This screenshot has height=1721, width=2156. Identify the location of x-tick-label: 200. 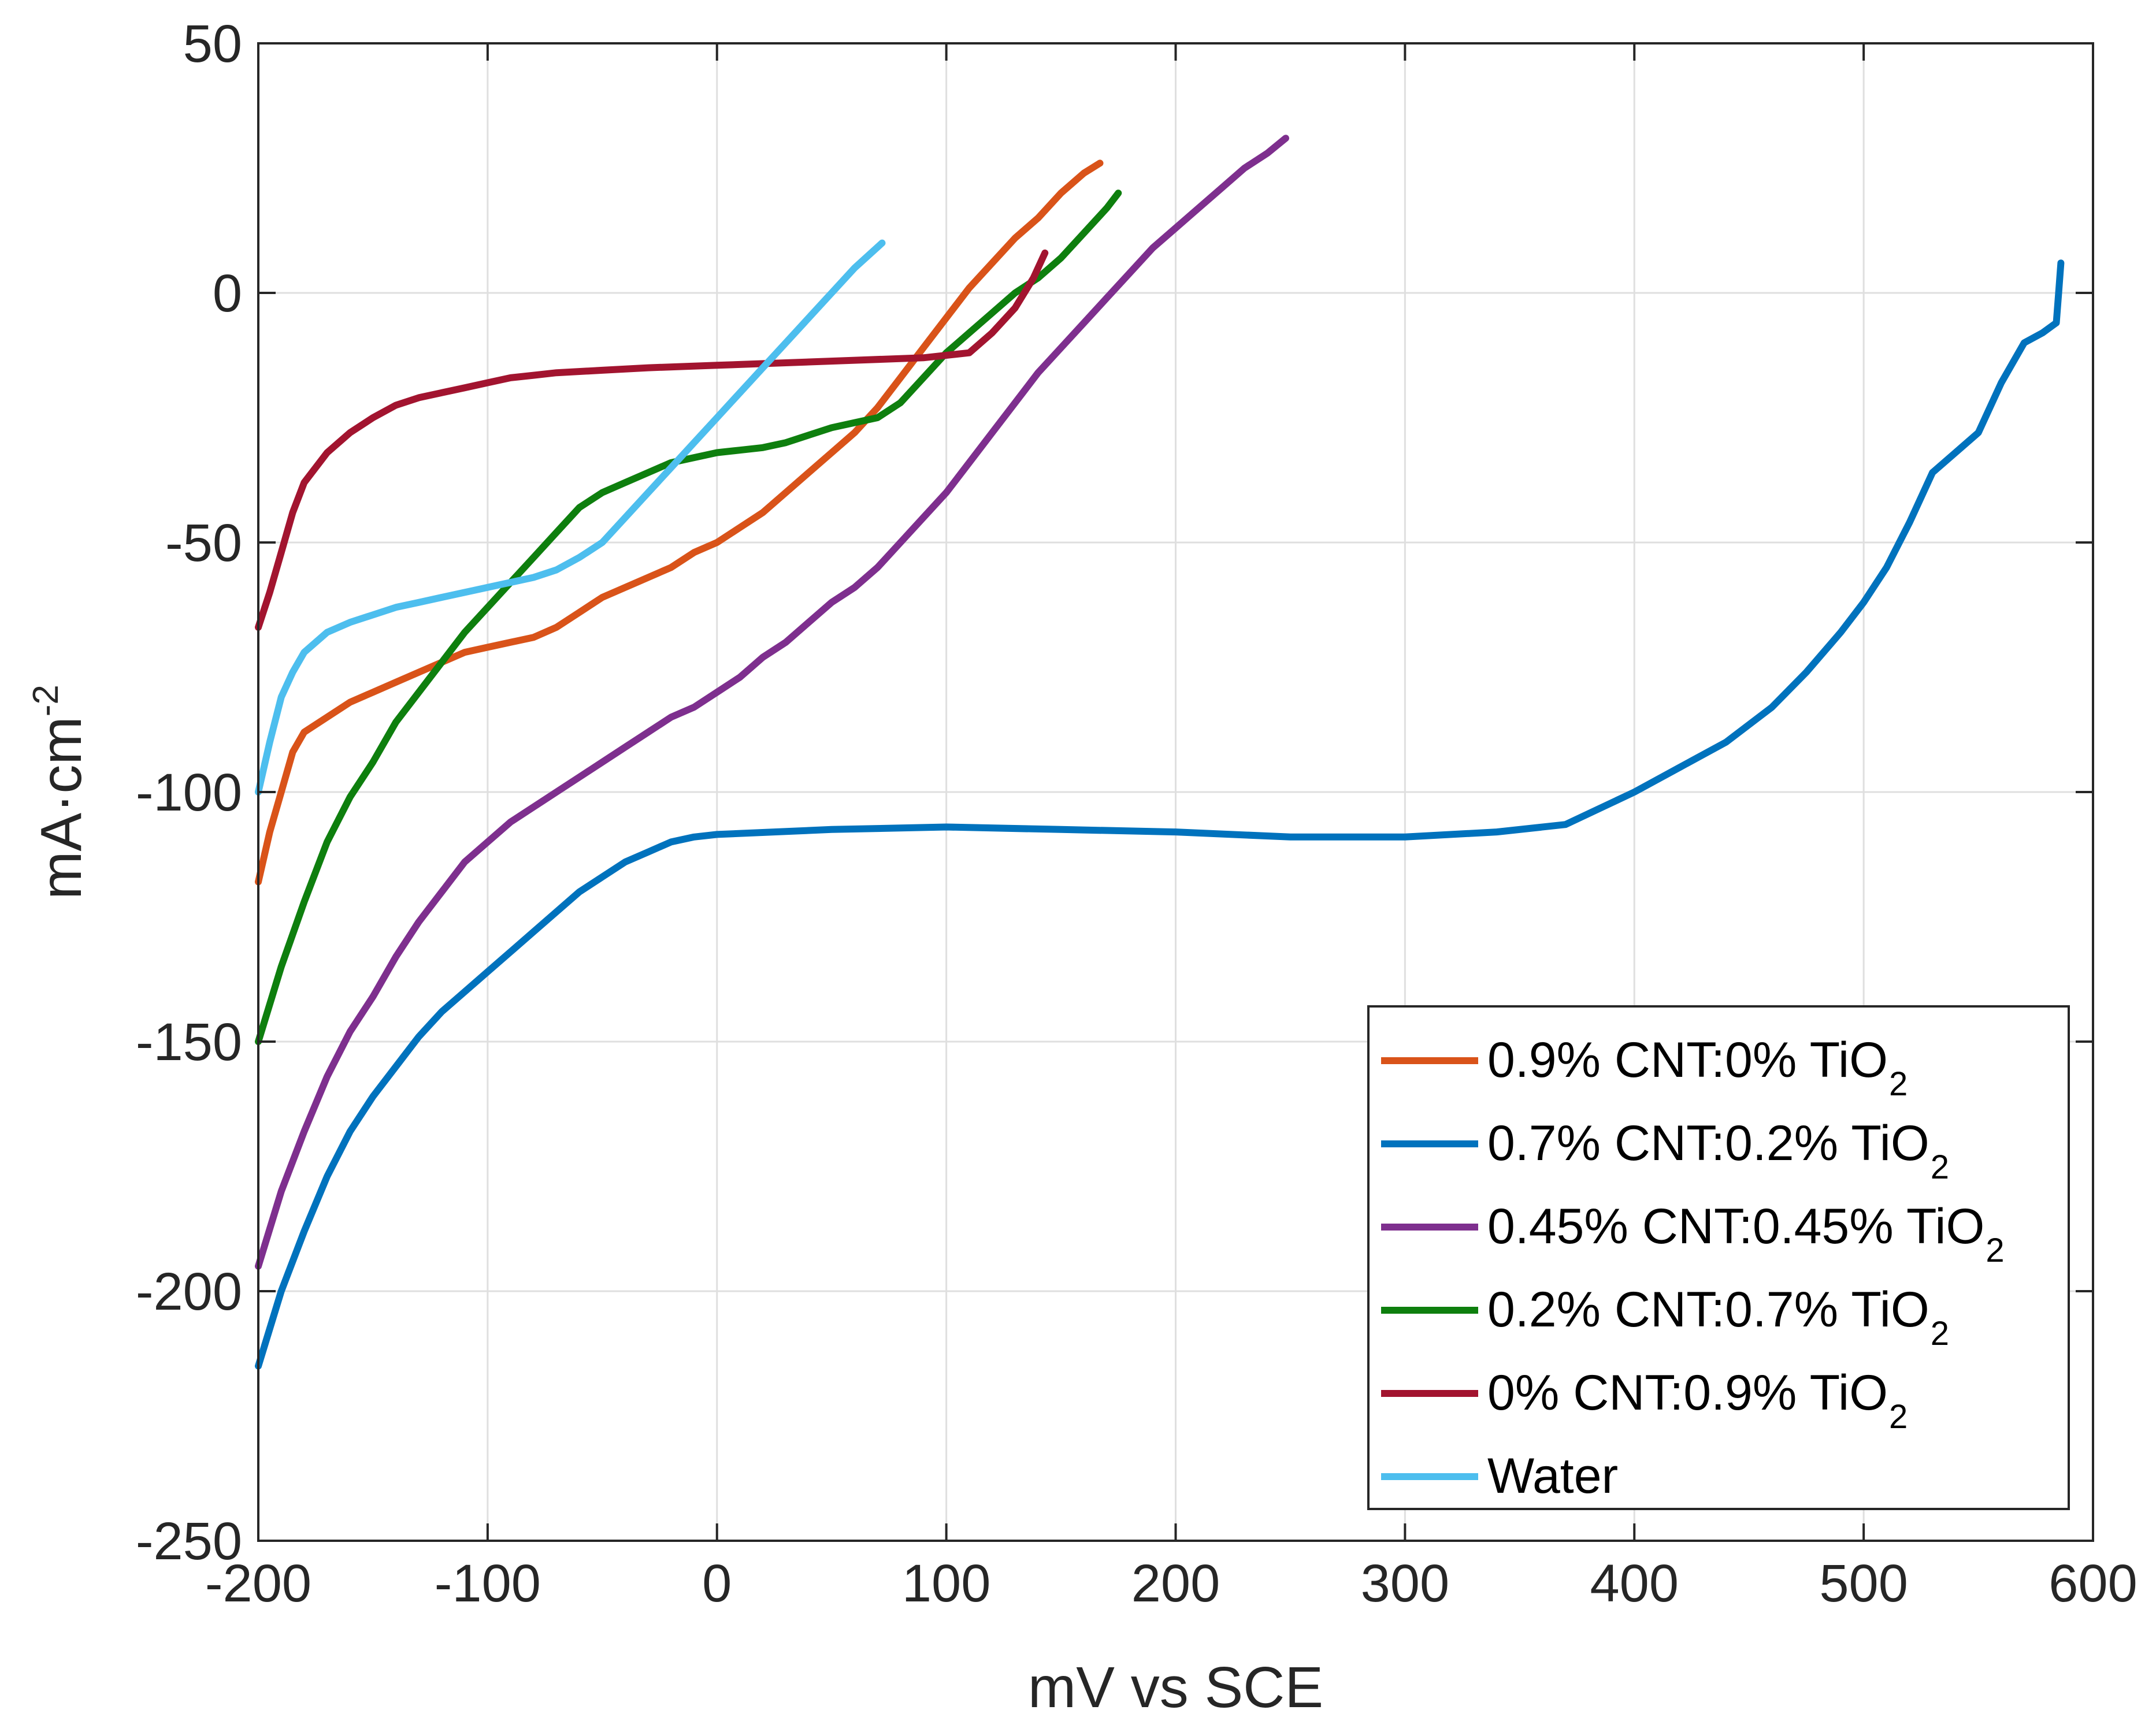
(1175, 1583).